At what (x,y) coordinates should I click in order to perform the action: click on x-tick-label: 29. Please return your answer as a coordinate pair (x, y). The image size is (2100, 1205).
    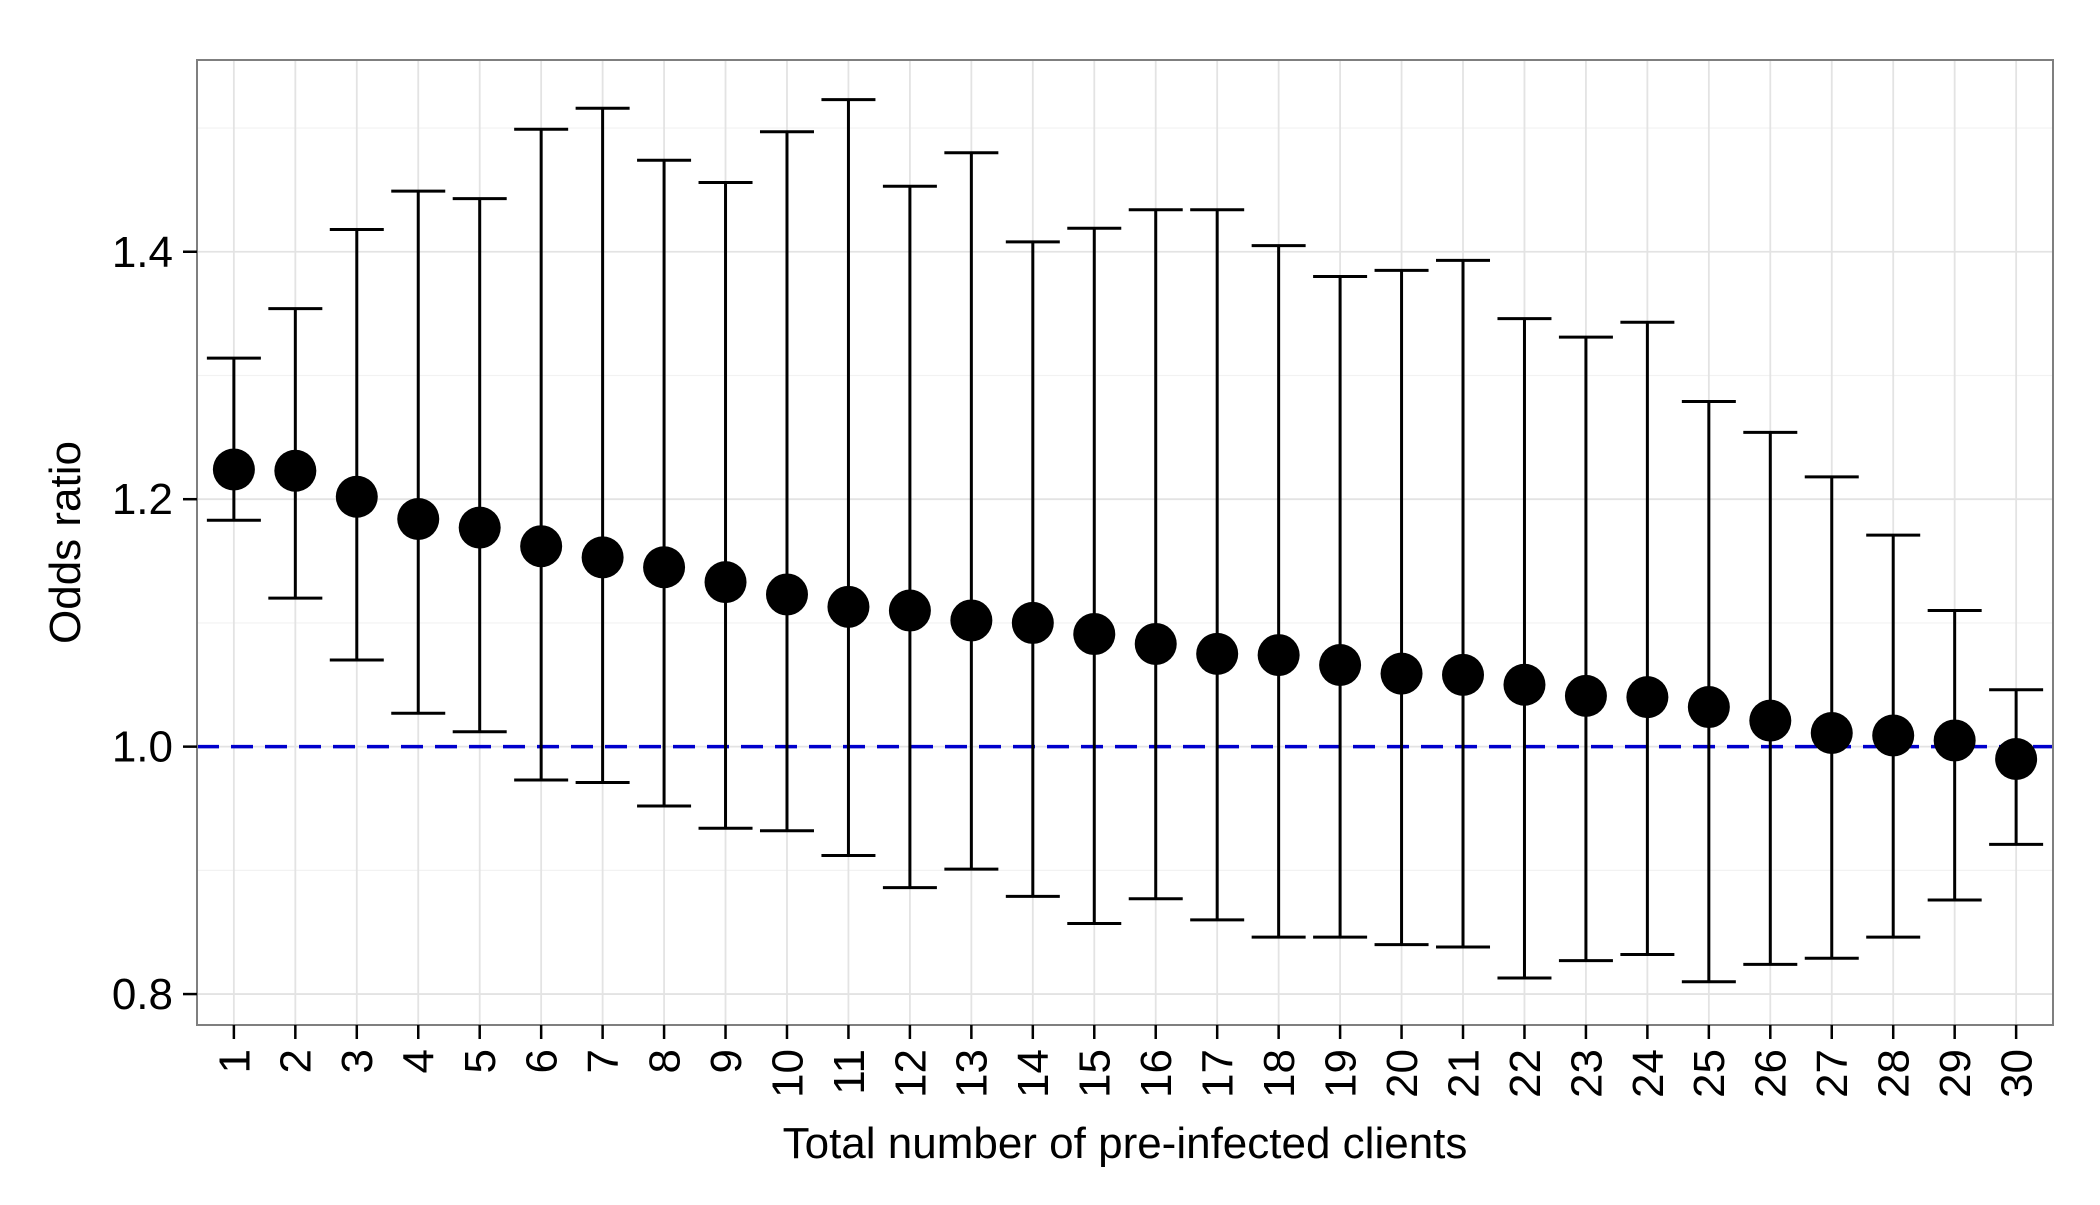
    Looking at the image, I should click on (1955, 1073).